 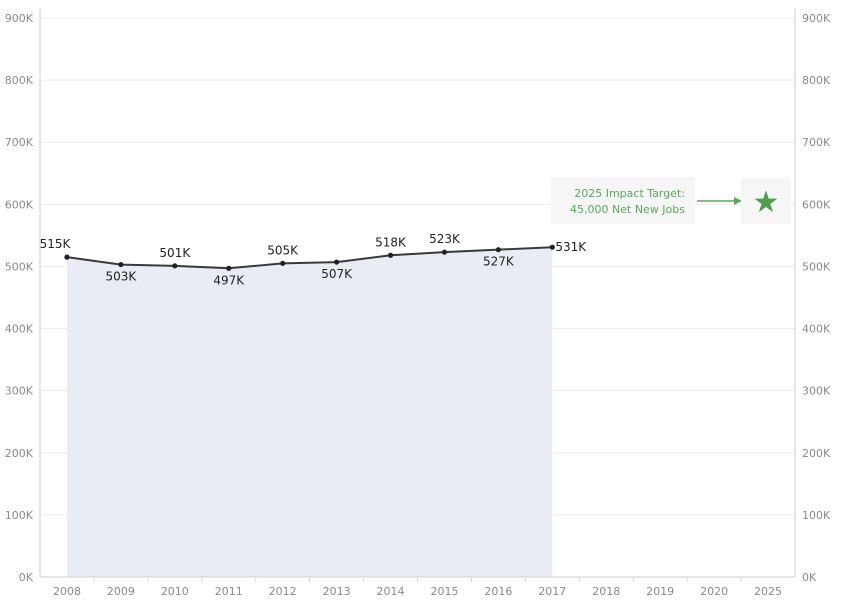 I want to click on annotation-box, so click(x=623, y=200).